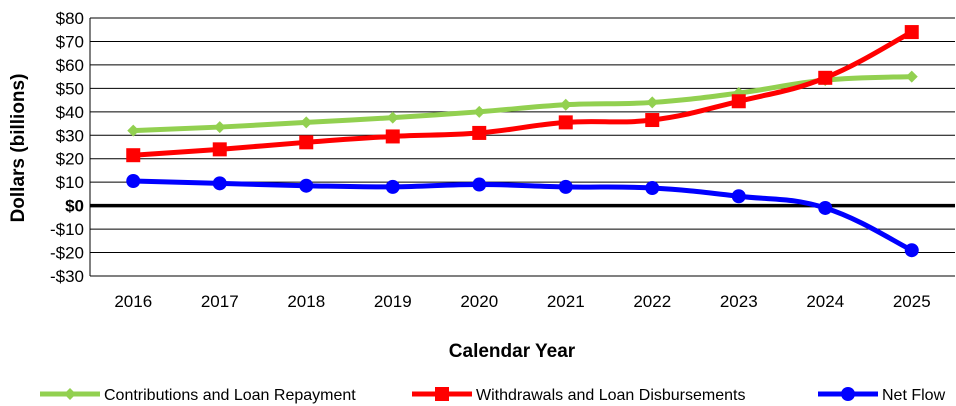  What do you see at coordinates (67, 147) in the screenshot?
I see `y-axis-ticks: $80 $70 $60 $50 $40 $30 $20 $10 $0 -$10 -$20 -$30` at bounding box center [67, 147].